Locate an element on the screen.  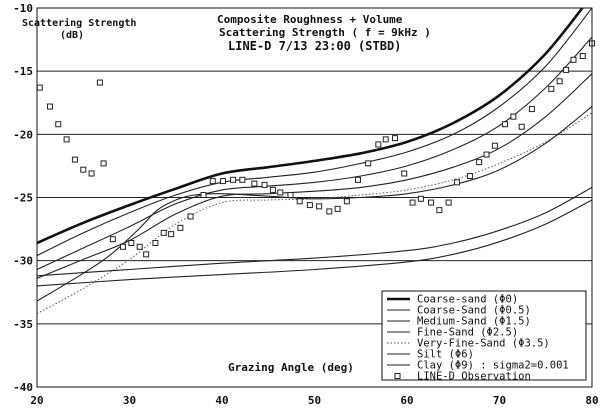
x-tick-label: 20 is located at coordinates (36, 400).